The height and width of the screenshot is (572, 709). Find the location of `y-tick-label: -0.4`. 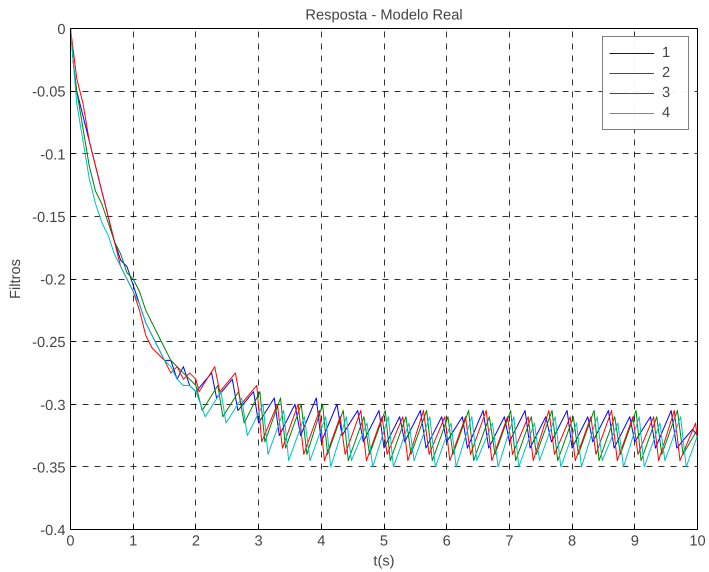

y-tick-label: -0.4 is located at coordinates (53, 531).